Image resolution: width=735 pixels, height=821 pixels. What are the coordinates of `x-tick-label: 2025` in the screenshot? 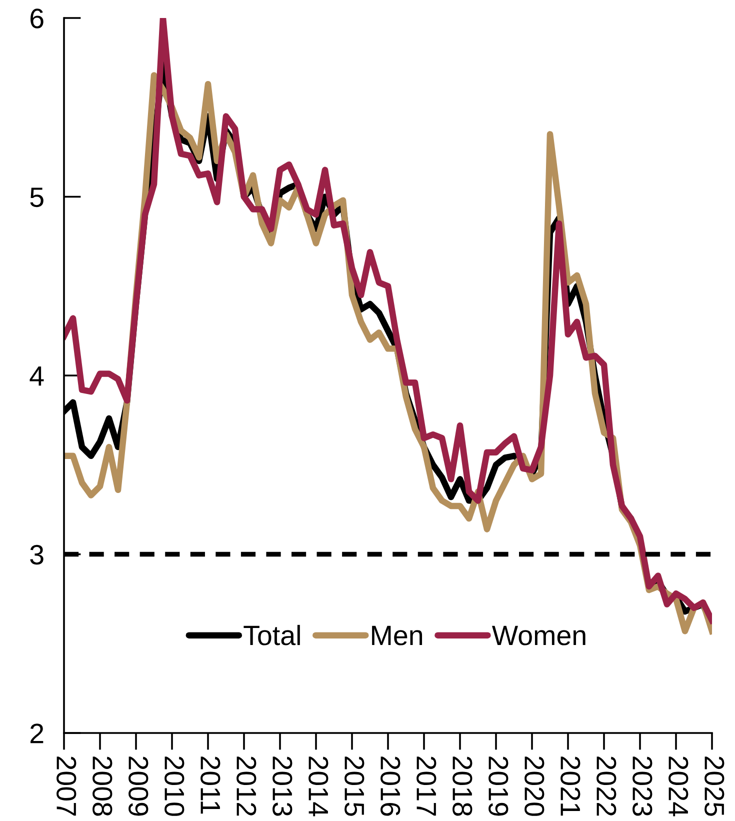 It's located at (714, 786).